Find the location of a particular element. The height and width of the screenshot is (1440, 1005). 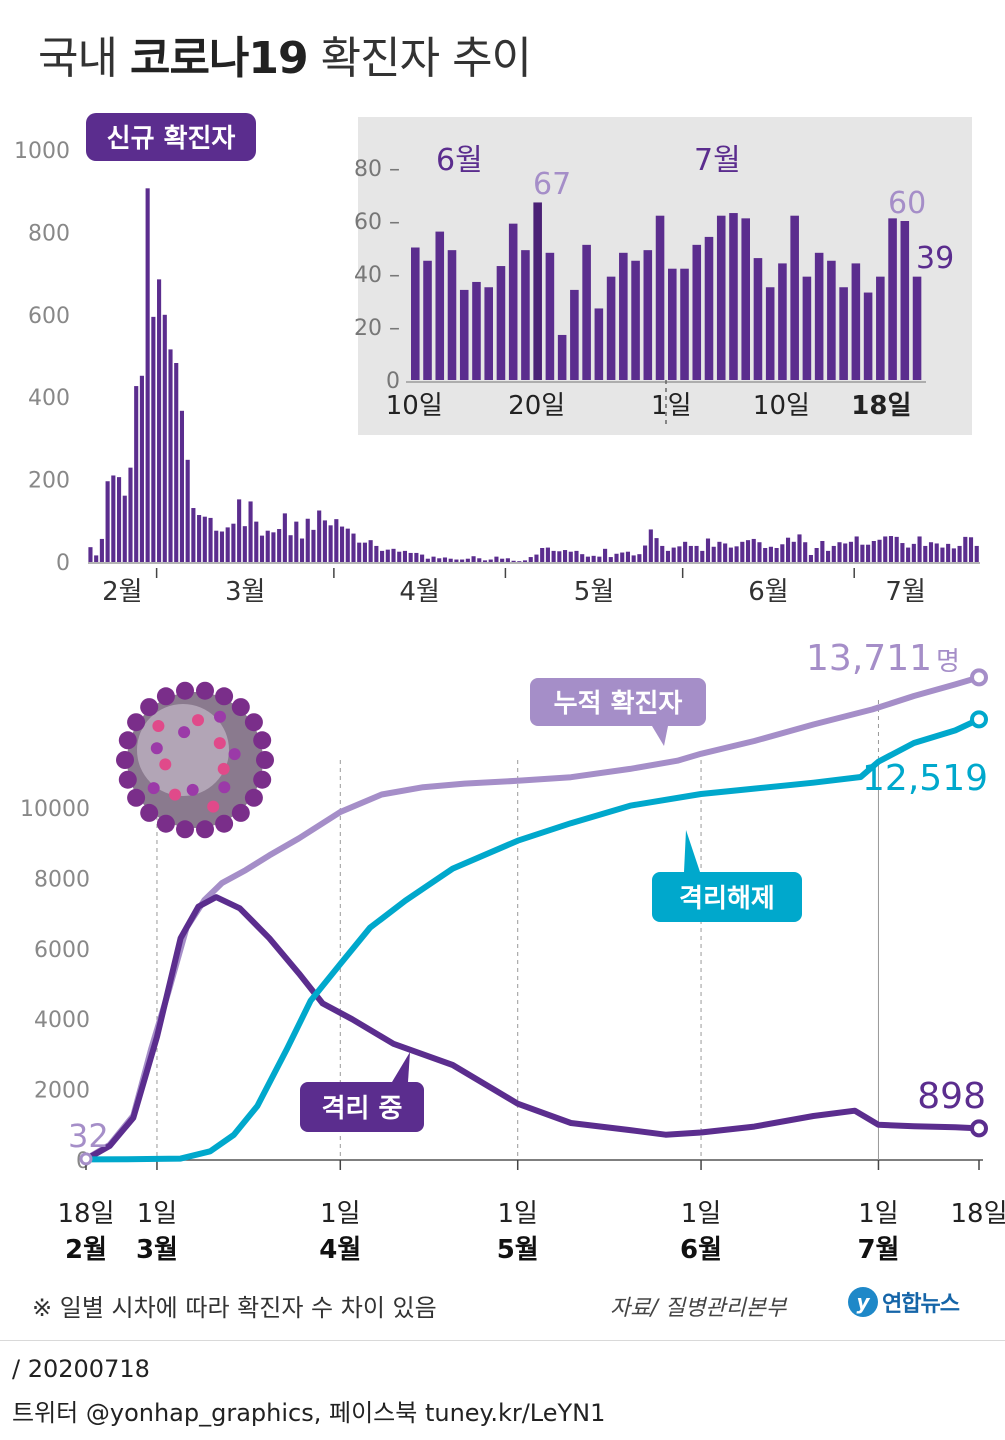

top-x-month-label: 5월 is located at coordinates (594, 592).